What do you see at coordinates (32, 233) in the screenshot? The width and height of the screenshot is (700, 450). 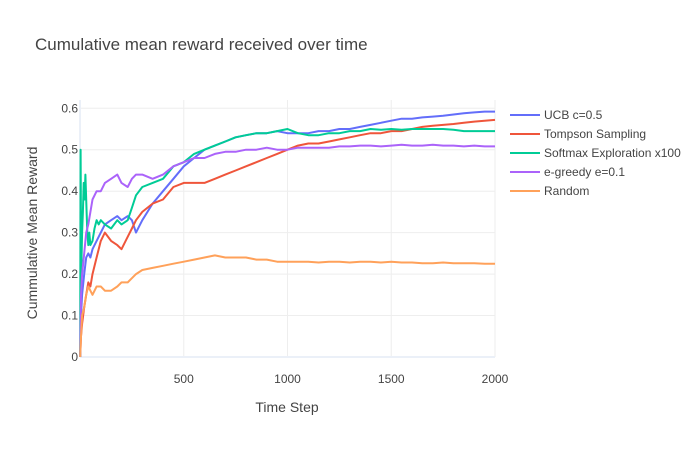 I see `y-axis-title: Cummulative Mean Reward` at bounding box center [32, 233].